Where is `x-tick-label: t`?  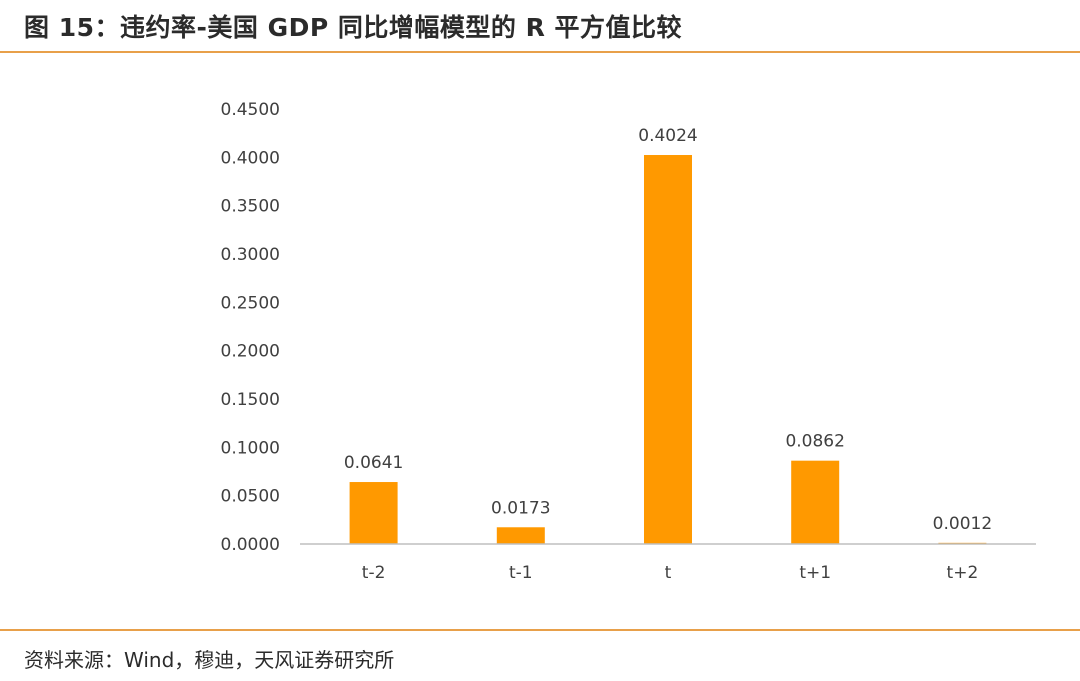 x-tick-label: t is located at coordinates (668, 573).